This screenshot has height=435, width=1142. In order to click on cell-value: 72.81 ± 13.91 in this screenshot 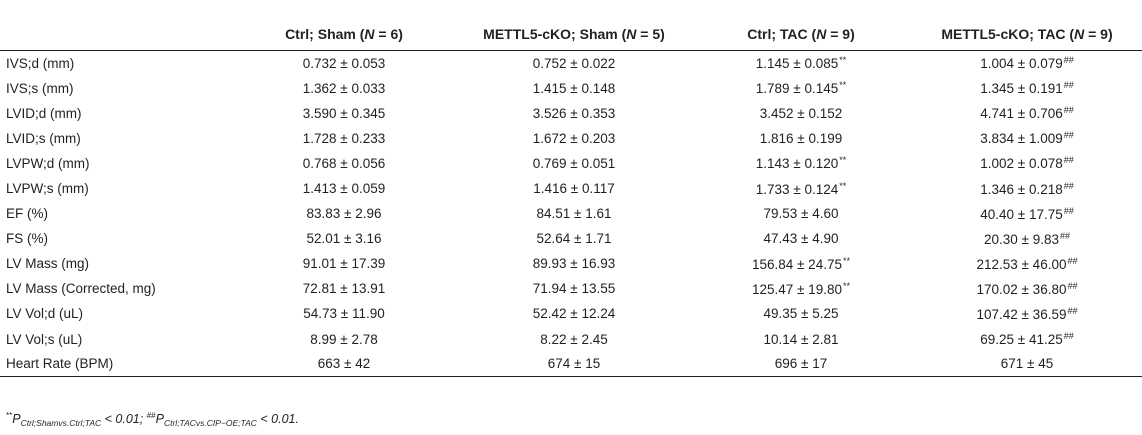, I will do `click(344, 289)`.